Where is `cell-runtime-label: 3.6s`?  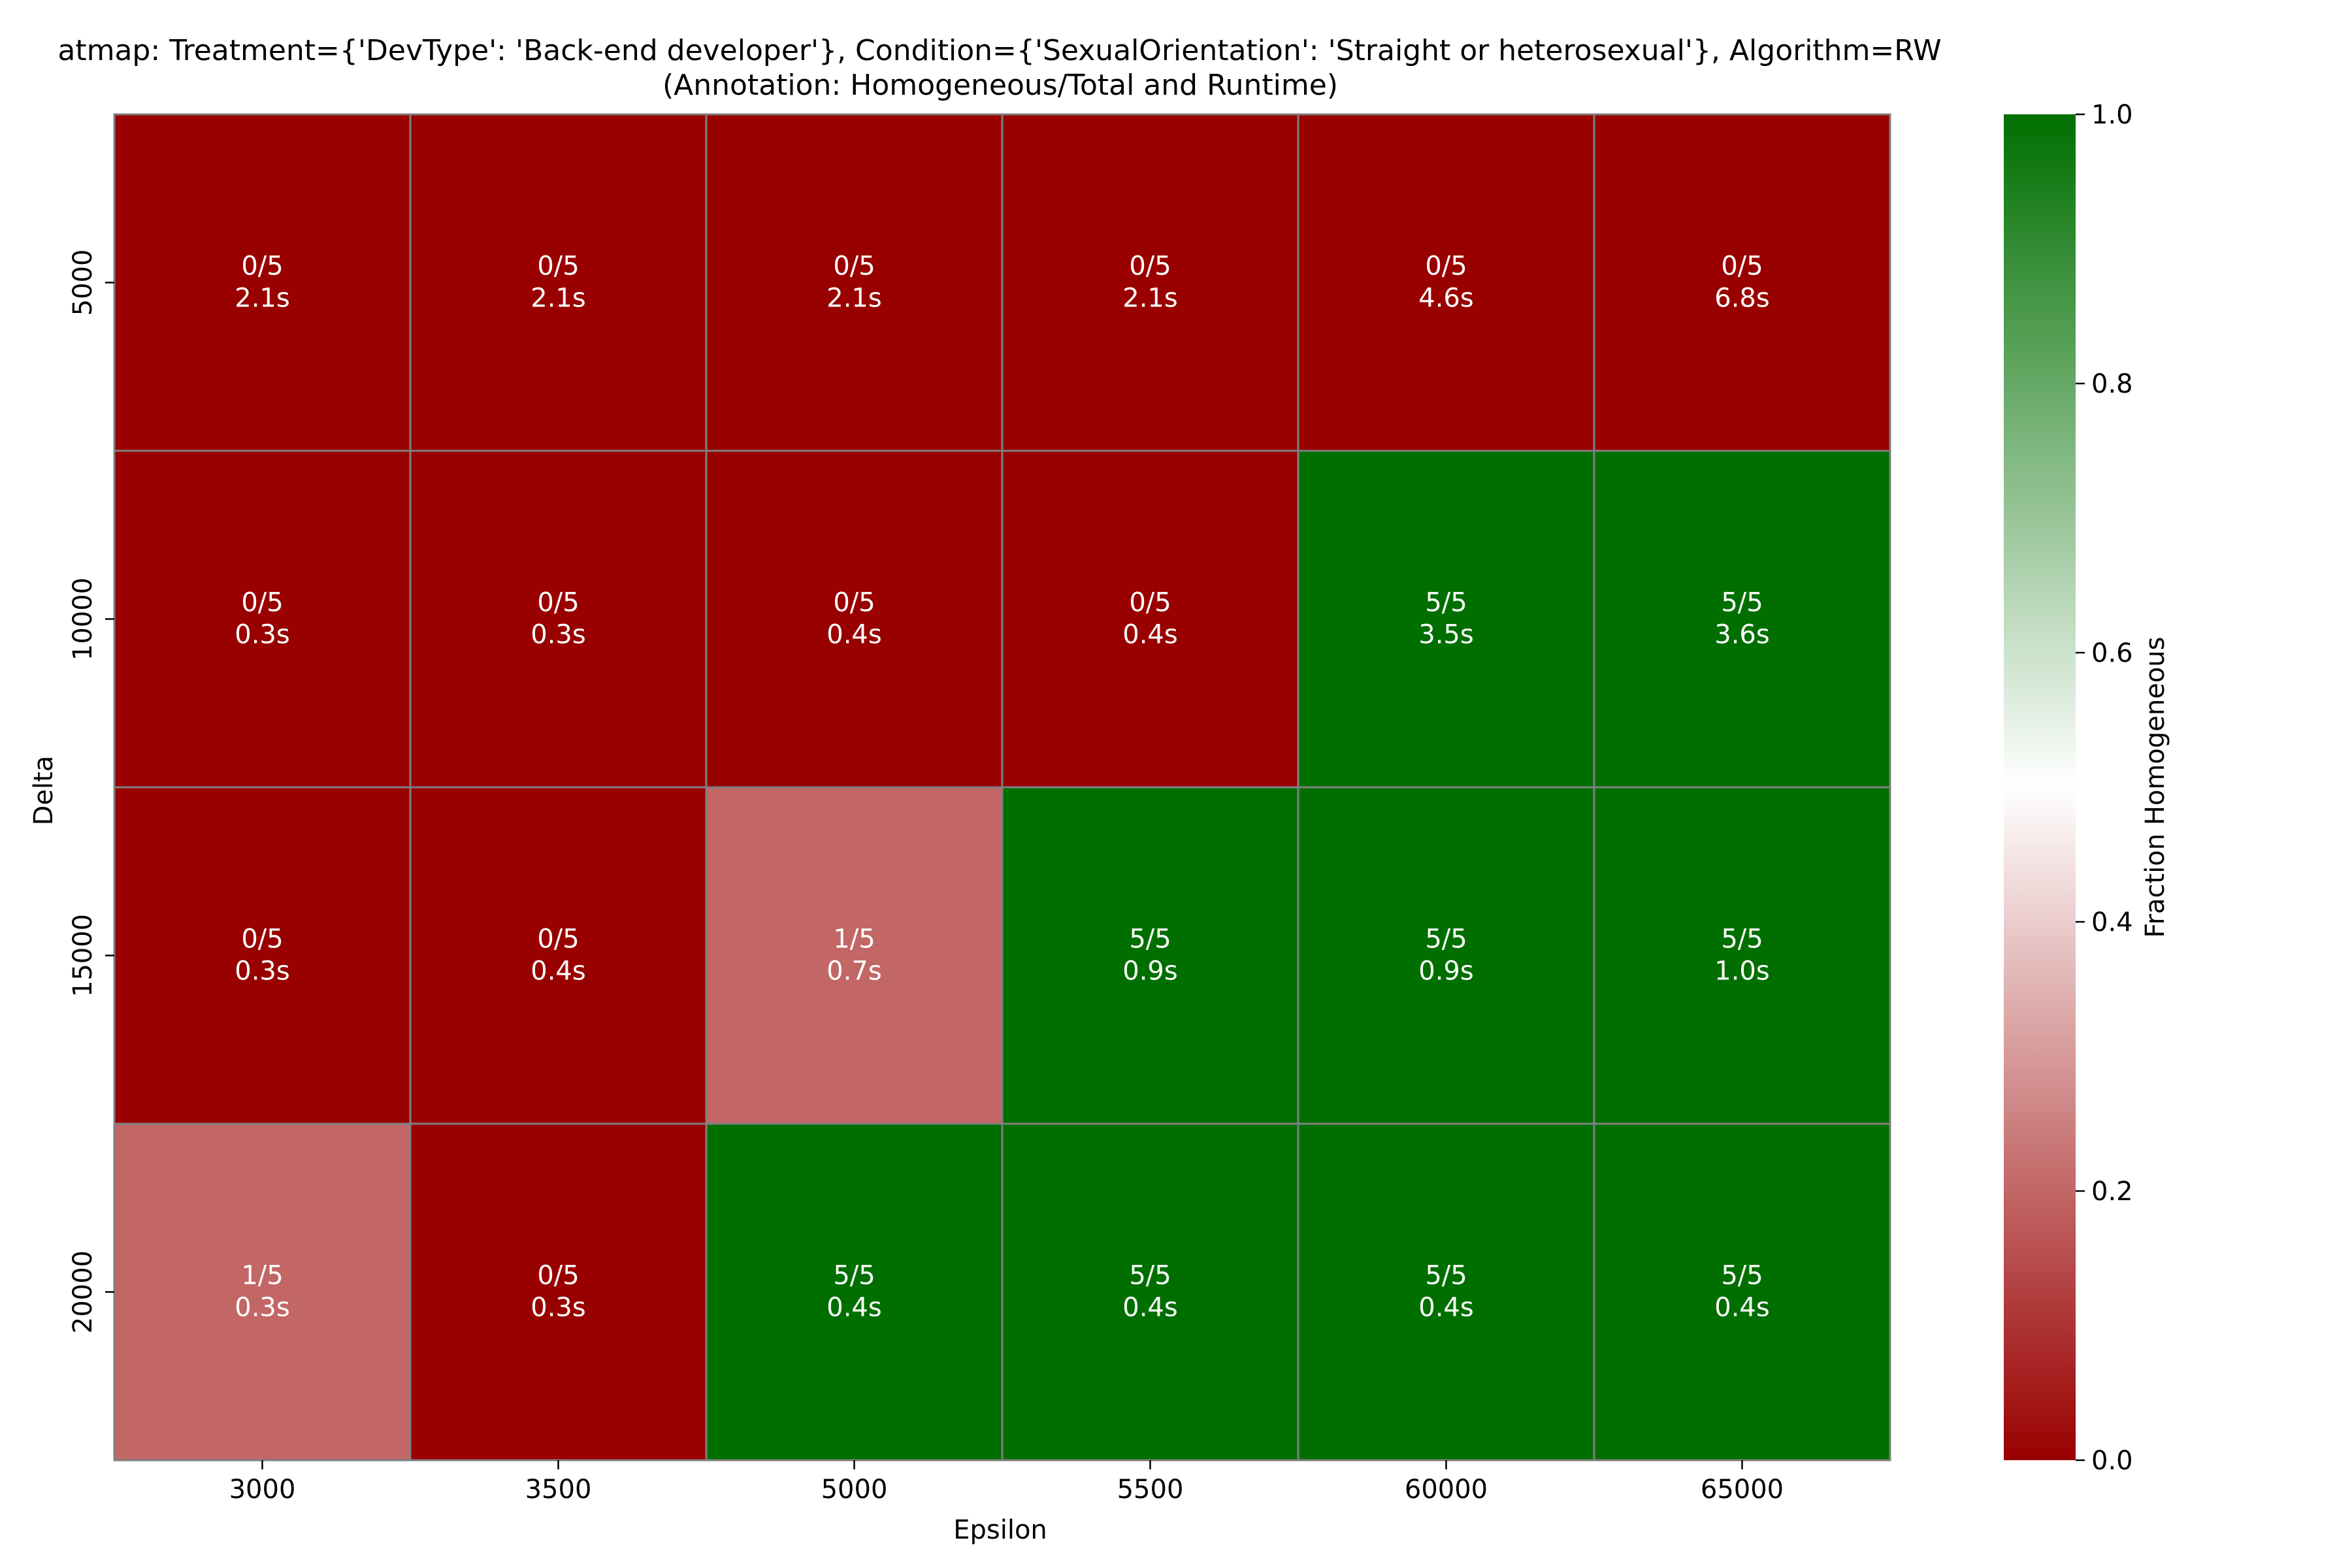
cell-runtime-label: 3.6s is located at coordinates (1741, 635).